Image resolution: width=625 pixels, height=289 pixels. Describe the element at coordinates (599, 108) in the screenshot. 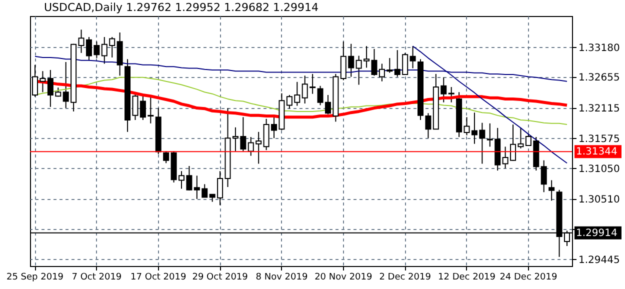

I see `y-tick-label: 1.32115` at that location.